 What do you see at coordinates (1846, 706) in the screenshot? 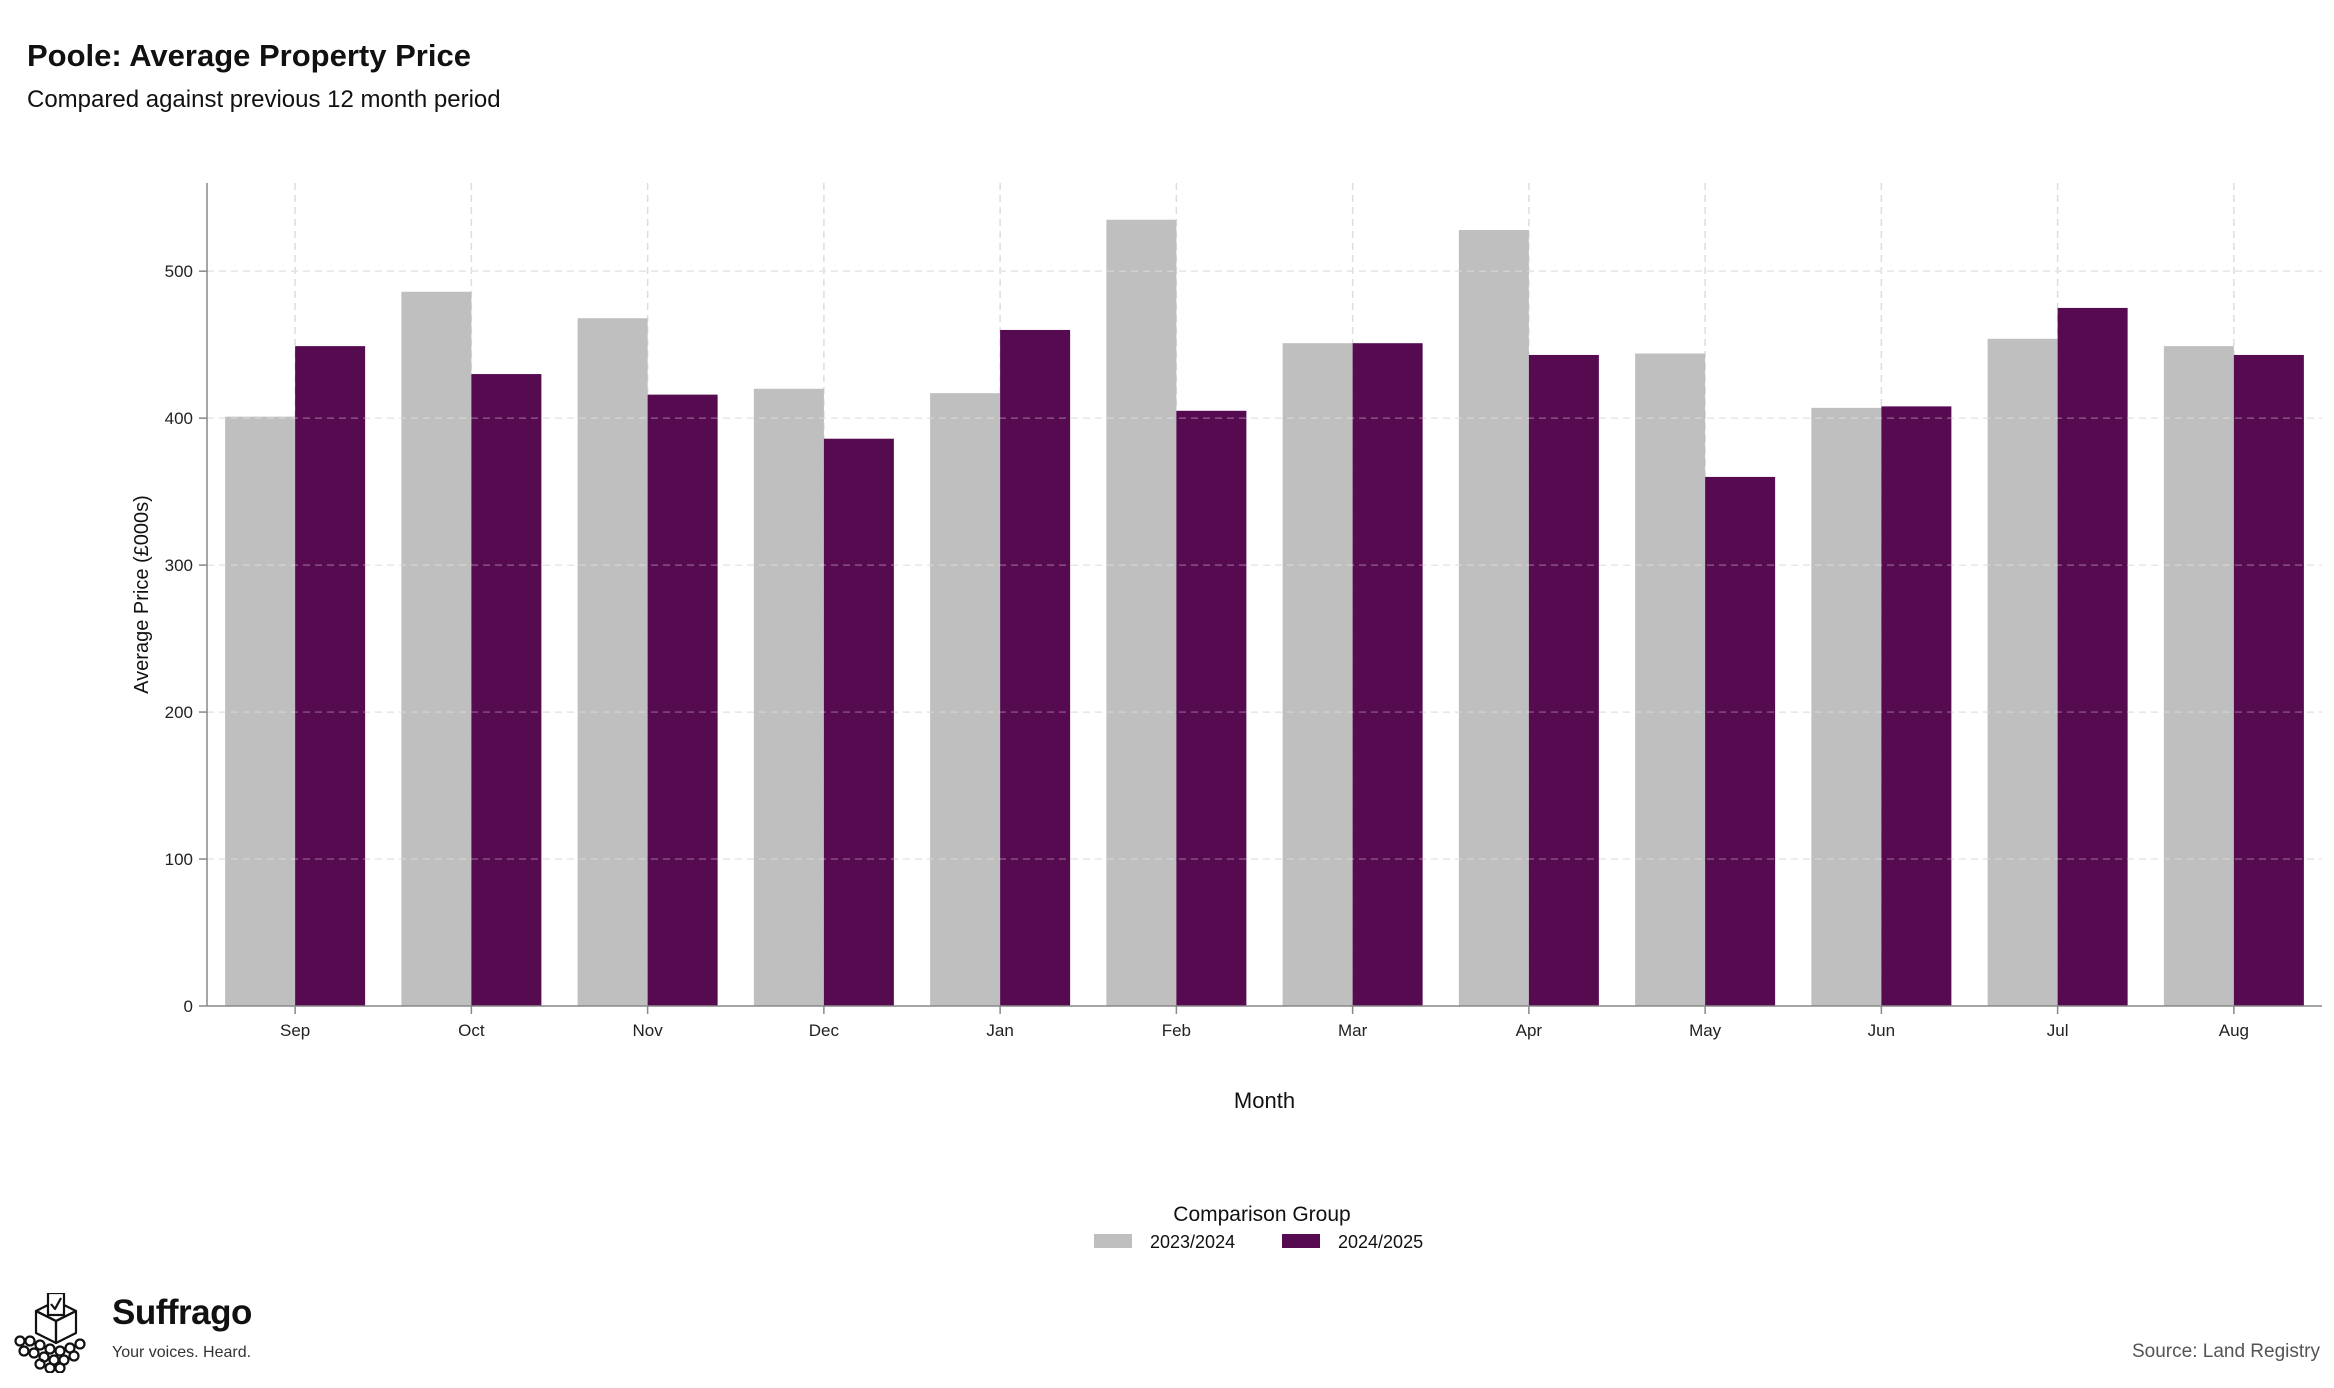
I see `bar-jun-2023-2024` at bounding box center [1846, 706].